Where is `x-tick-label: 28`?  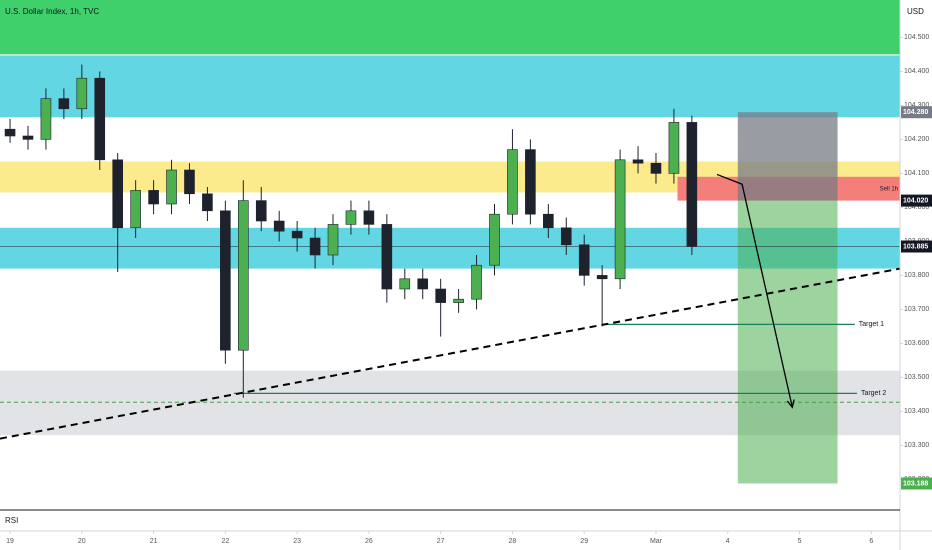
x-tick-label: 28 is located at coordinates (513, 541).